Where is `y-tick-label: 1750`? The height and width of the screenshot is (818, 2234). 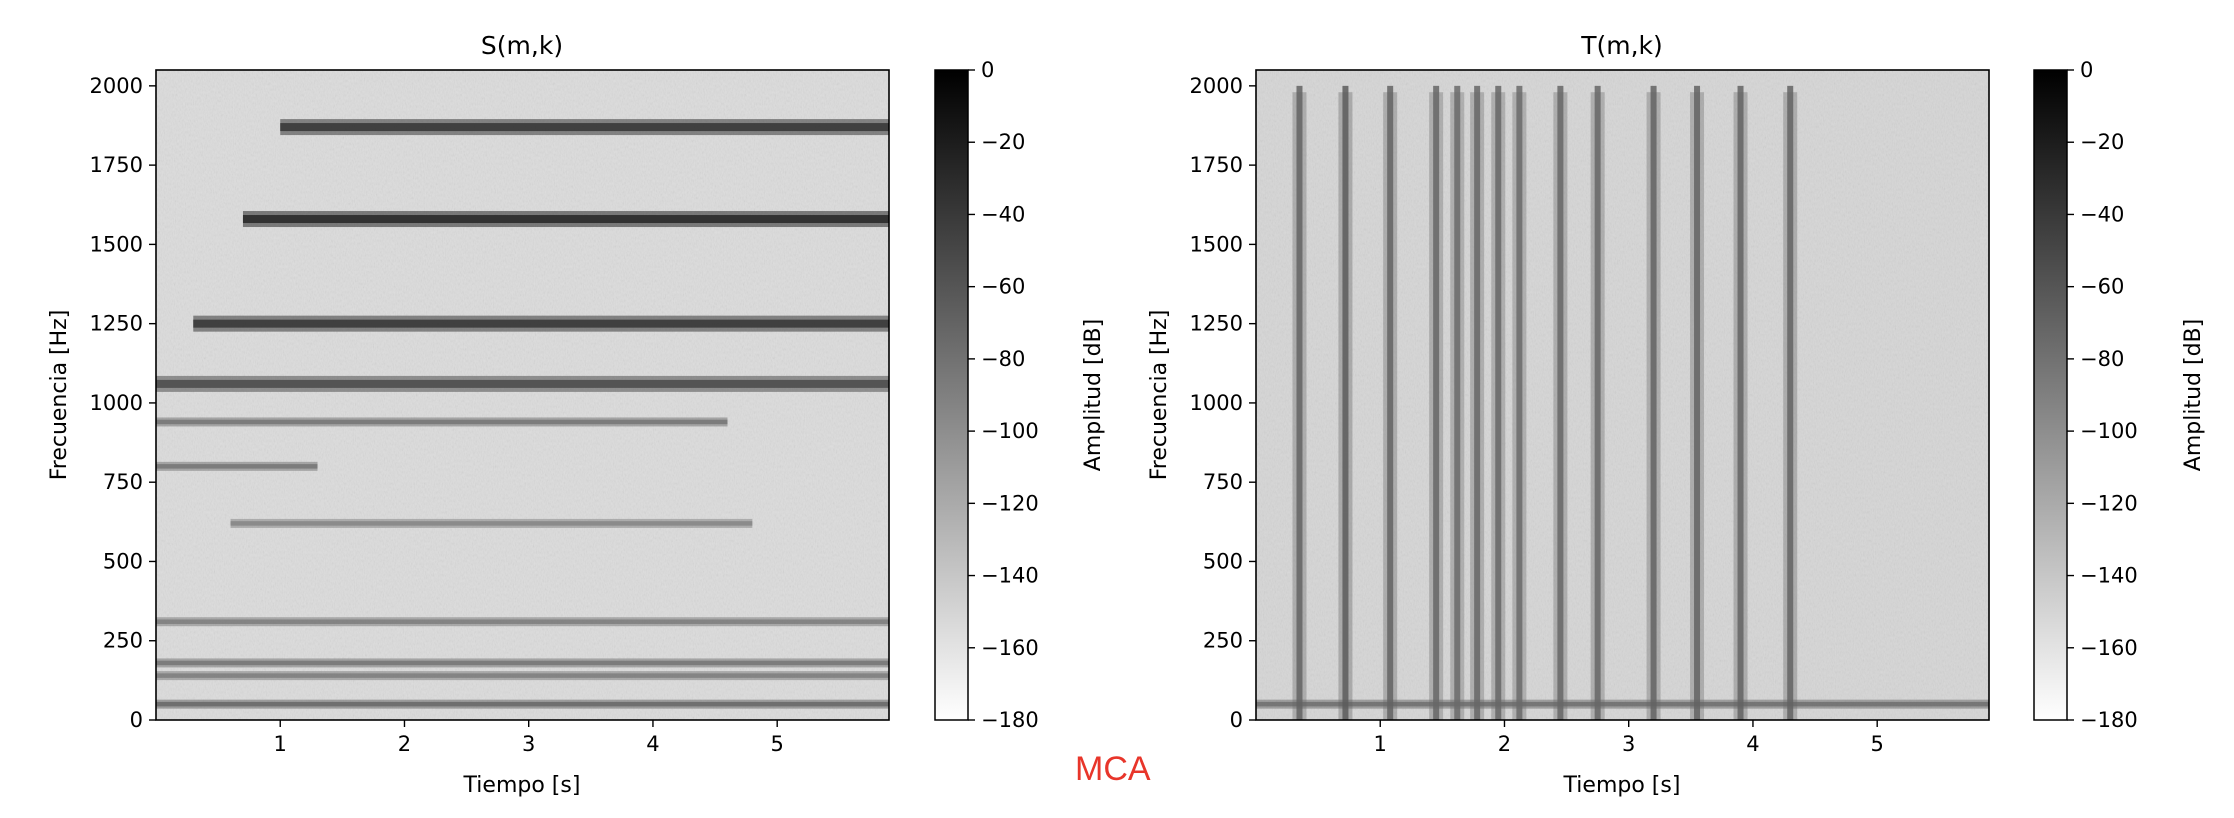
y-tick-label: 1750 is located at coordinates (116, 165).